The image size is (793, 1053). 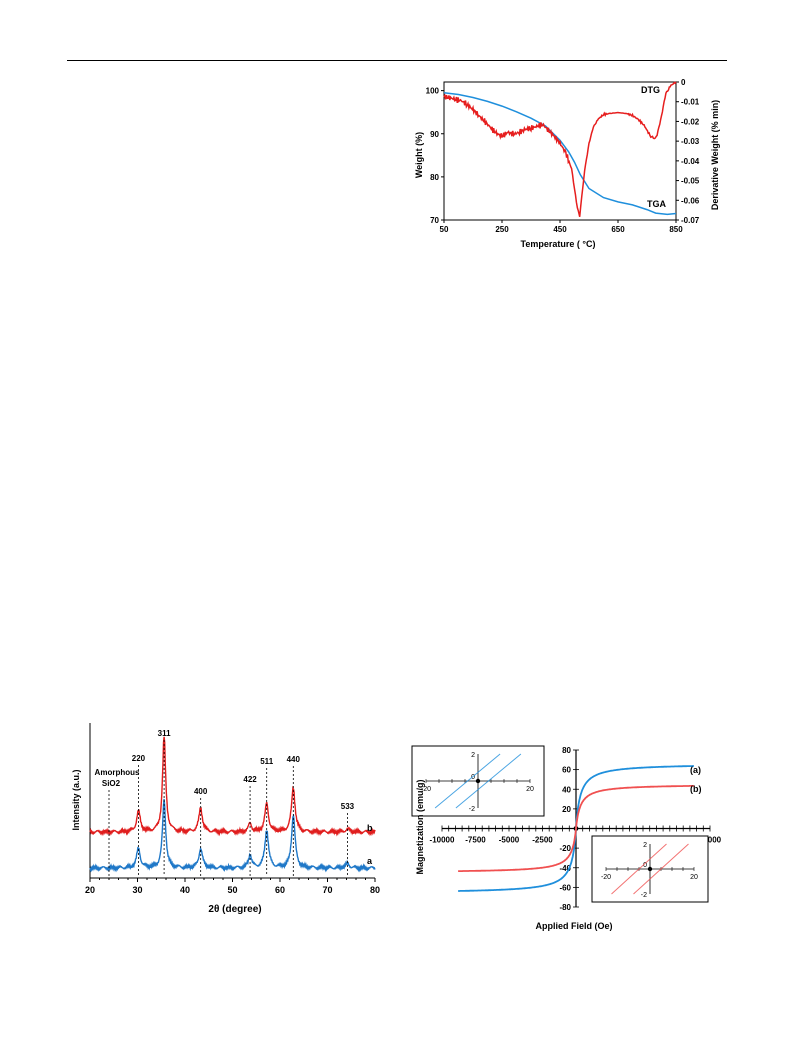 What do you see at coordinates (111, 783) in the screenshot?
I see `xrd-amorphous-label-sio2: SiO2` at bounding box center [111, 783].